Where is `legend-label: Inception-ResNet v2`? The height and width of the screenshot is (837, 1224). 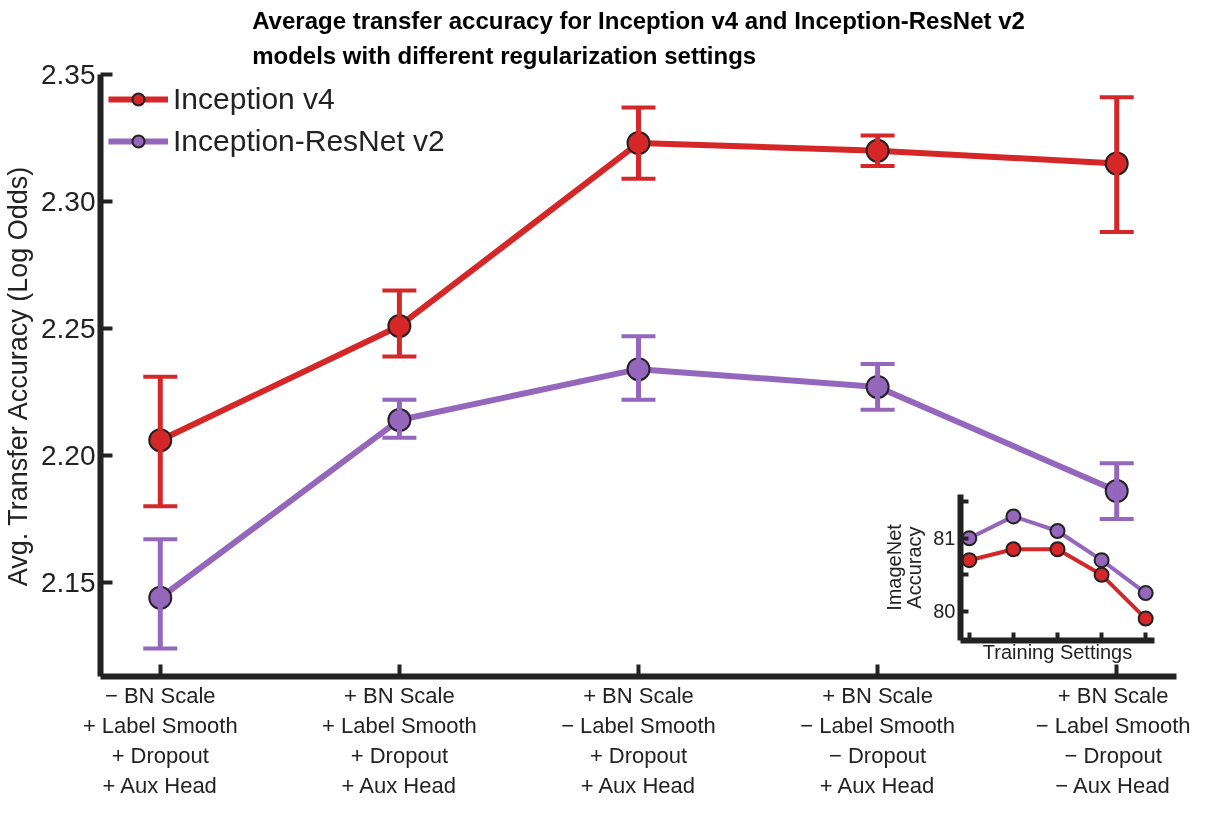 legend-label: Inception-ResNet v2 is located at coordinates (309, 141).